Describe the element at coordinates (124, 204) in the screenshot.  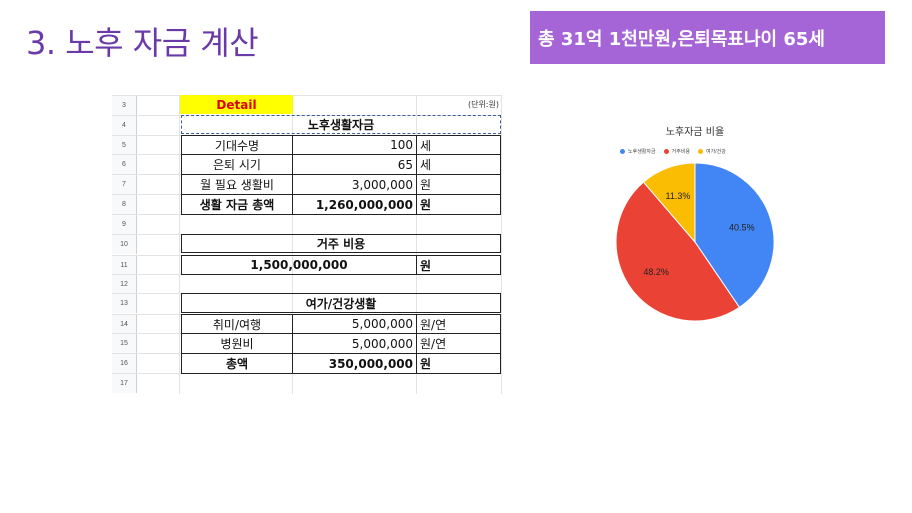
I see `row-number: 8` at that location.